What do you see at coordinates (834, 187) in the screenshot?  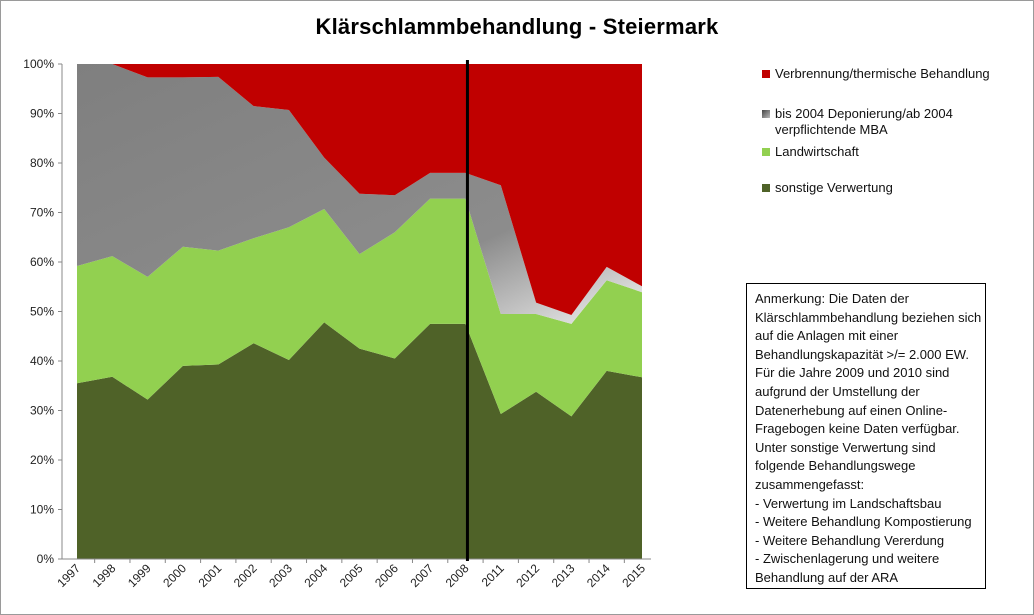 I see `legend-label: sonstige Verwertung` at bounding box center [834, 187].